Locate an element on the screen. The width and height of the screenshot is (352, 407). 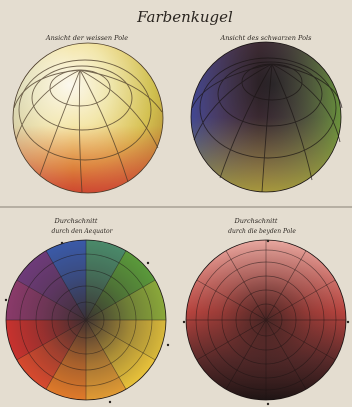
plate-title: Farbenkugel is located at coordinates (184, 17).